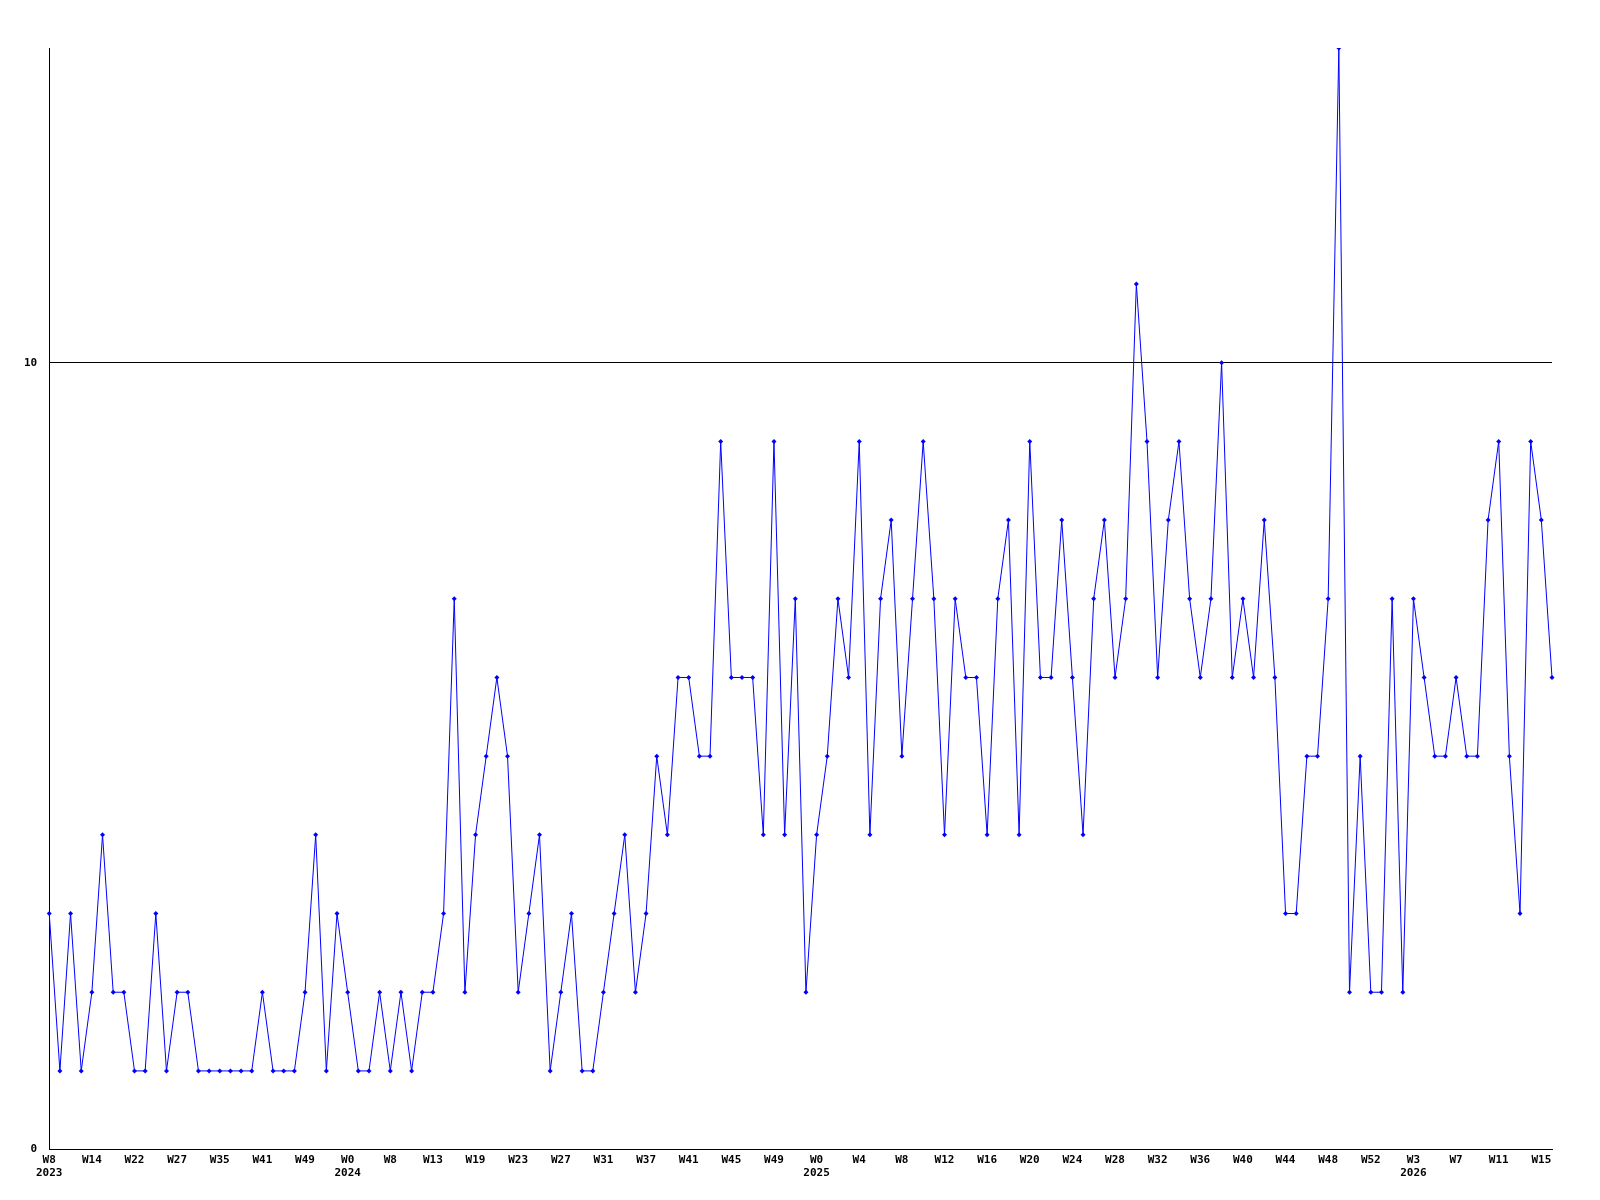  What do you see at coordinates (219, 1160) in the screenshot?
I see `x-tick-label: W35` at bounding box center [219, 1160].